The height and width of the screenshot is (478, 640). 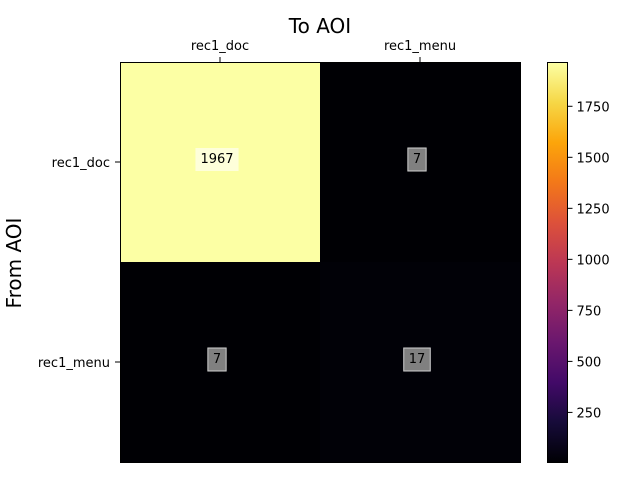 I want to click on colorbar: 250 500 750 1000 1250 1500 1750, so click(x=578, y=262).